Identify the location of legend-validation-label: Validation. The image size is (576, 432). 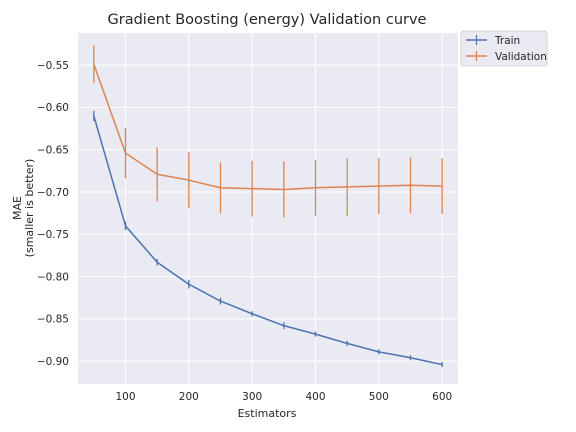
(521, 57).